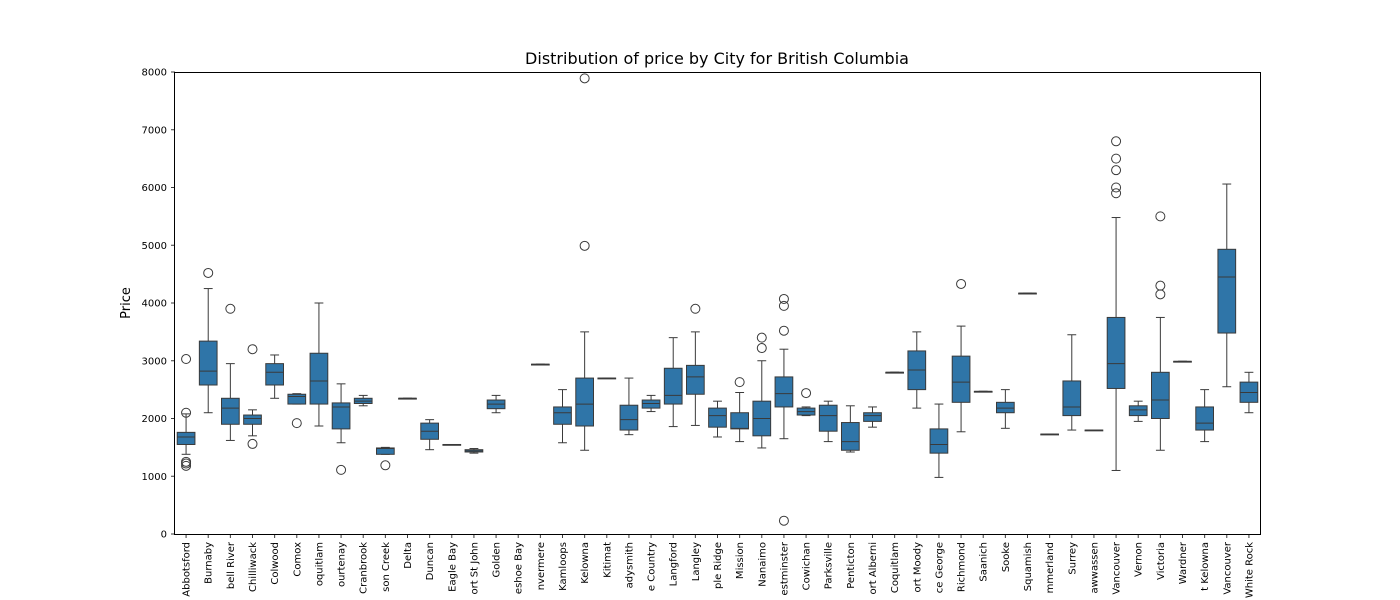  What do you see at coordinates (385, 458) in the screenshot?
I see `box-group-dawson-creek` at bounding box center [385, 458].